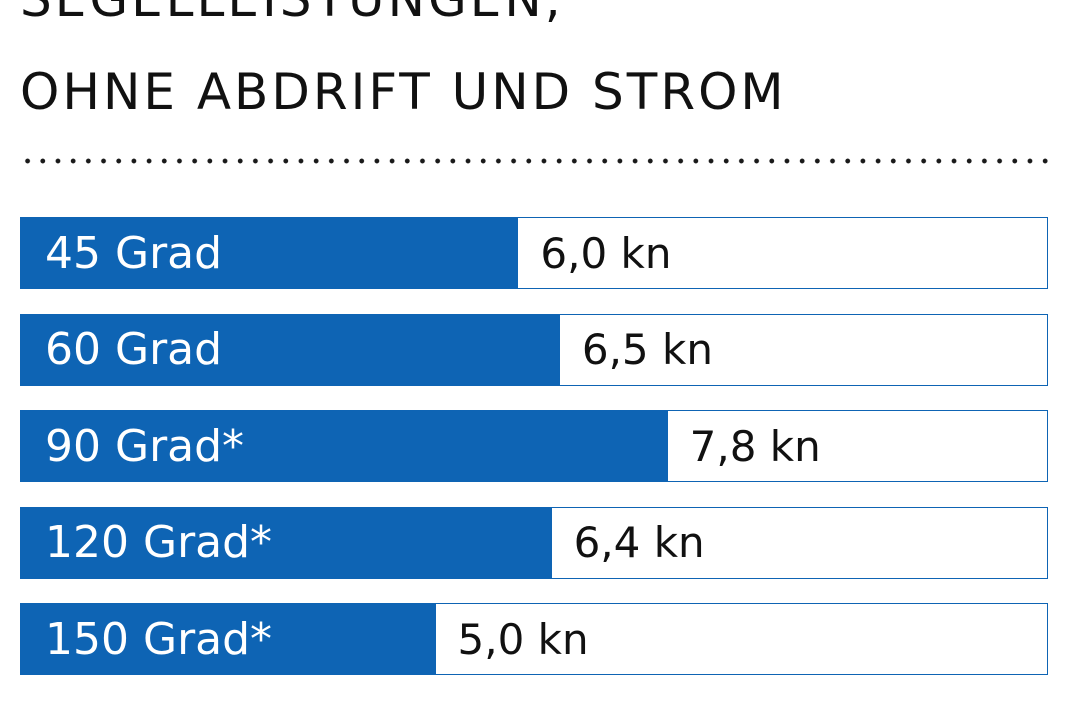  I want to click on category-label: 45 Grad, so click(134, 253).